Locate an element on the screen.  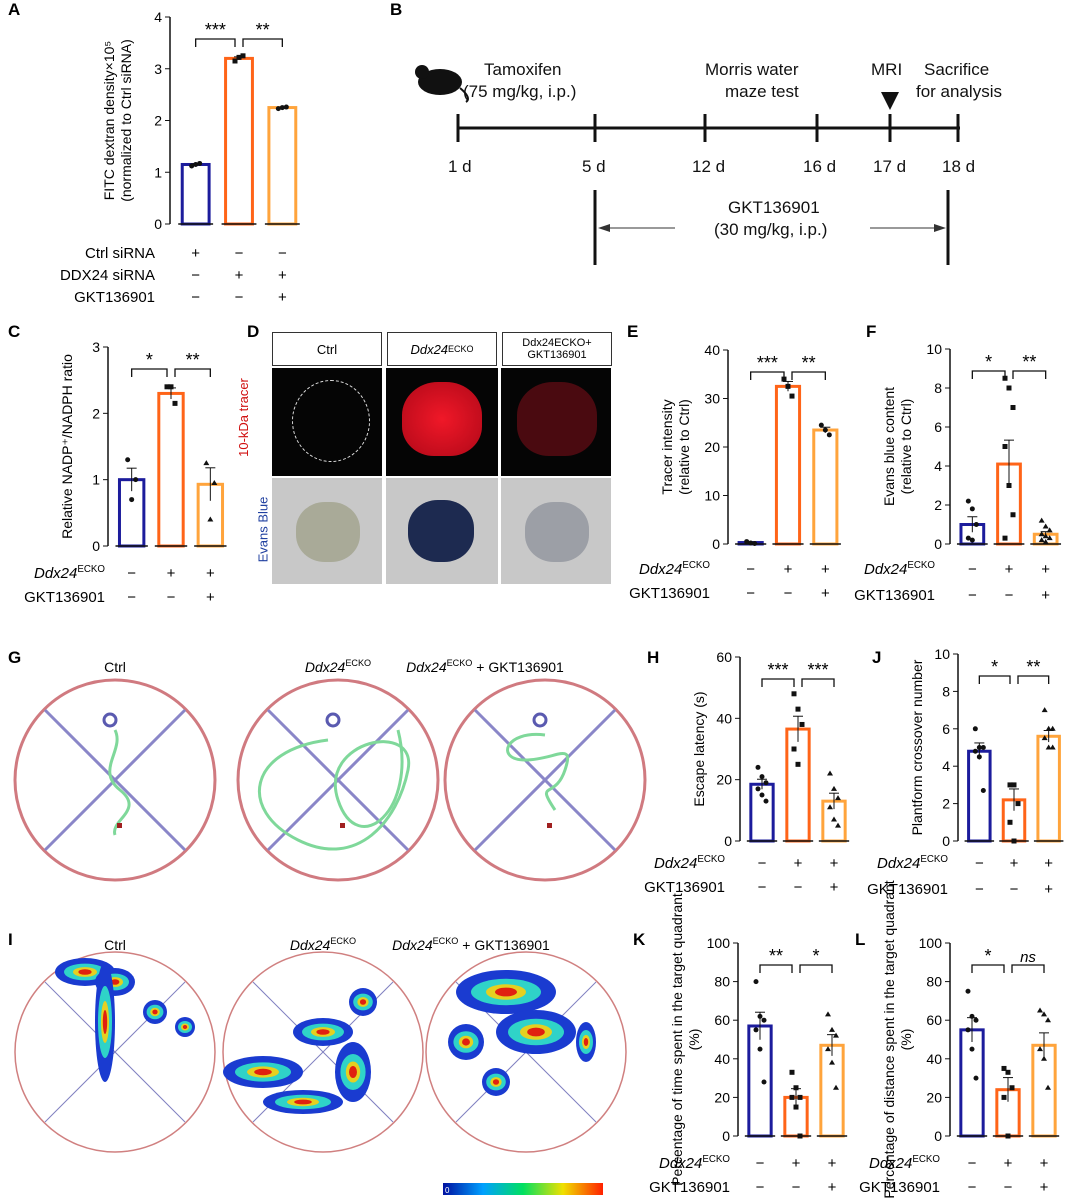
y-tick-label: 8 is located at coordinates (946, 691).